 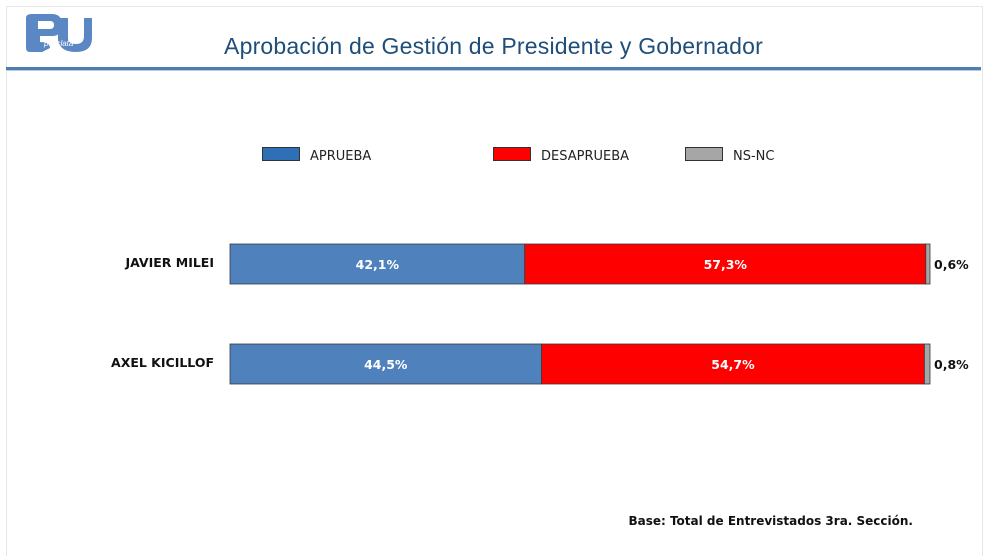 I want to click on bar-kicillof-aprueba, so click(x=385, y=364).